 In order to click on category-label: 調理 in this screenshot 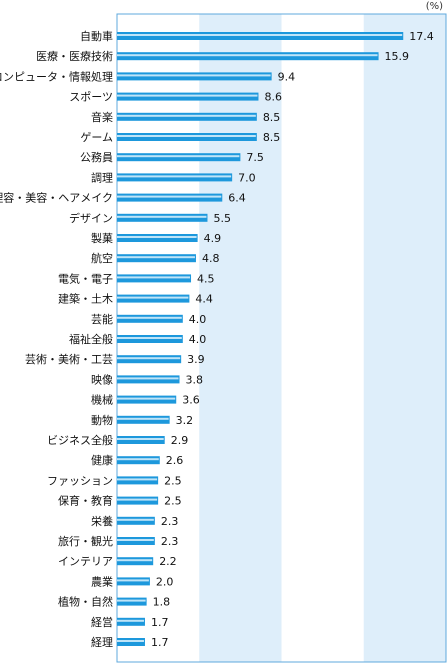, I will do `click(102, 177)`.